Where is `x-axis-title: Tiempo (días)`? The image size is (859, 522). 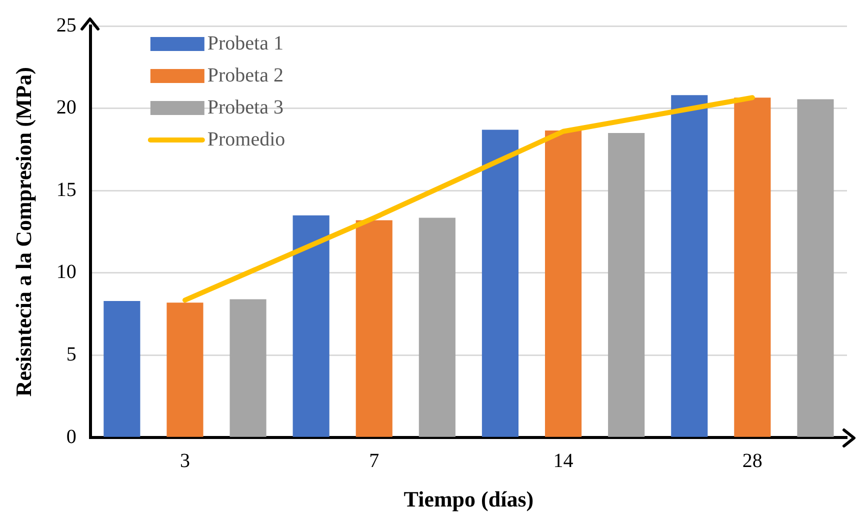
x-axis-title: Tiempo (días) is located at coordinates (469, 499).